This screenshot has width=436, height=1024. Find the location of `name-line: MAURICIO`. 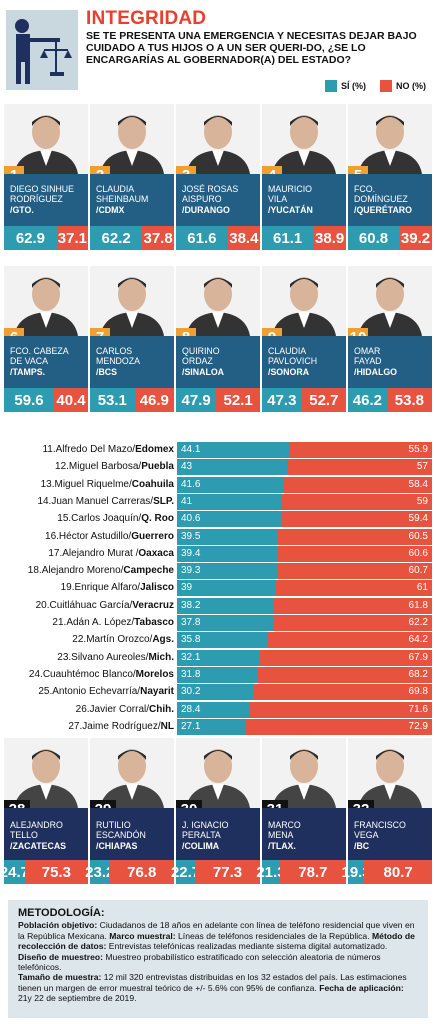

name-line: MAURICIO is located at coordinates (290, 189).